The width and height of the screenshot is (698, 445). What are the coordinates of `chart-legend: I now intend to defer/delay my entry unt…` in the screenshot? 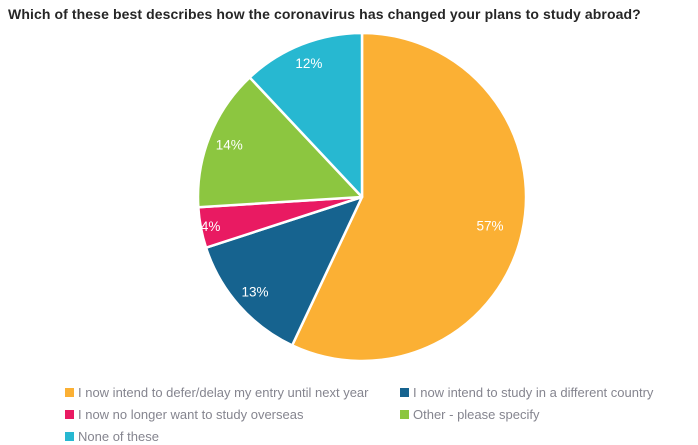 It's located at (359, 413).